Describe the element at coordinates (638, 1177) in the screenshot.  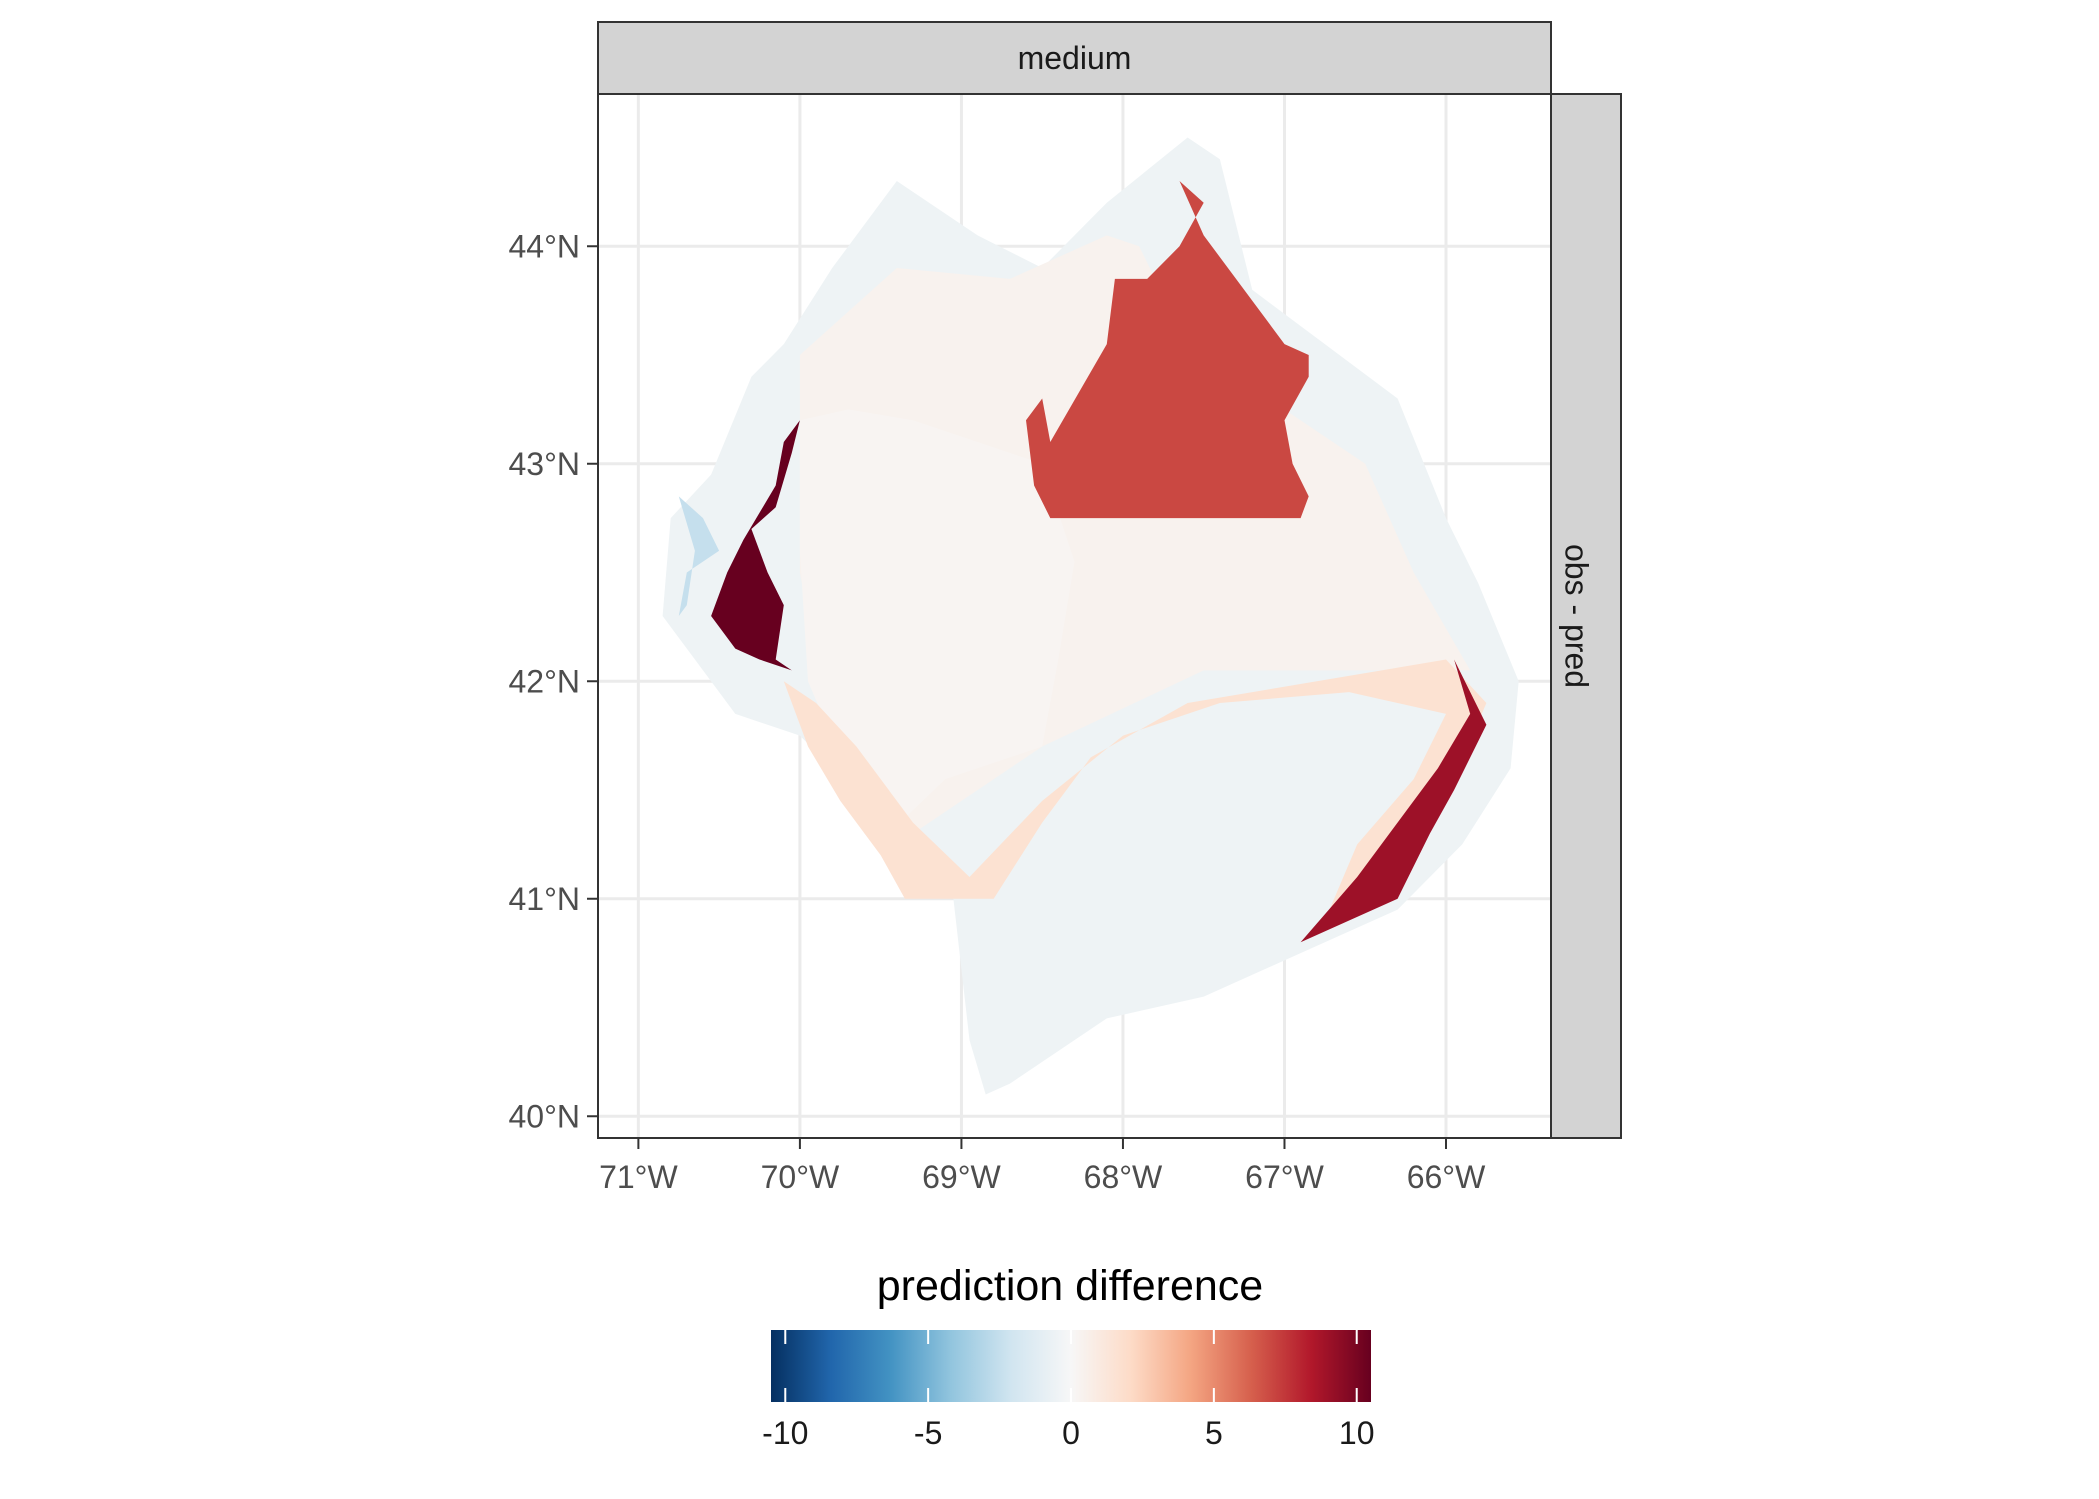
I see `x-tick-label: 71°W` at that location.